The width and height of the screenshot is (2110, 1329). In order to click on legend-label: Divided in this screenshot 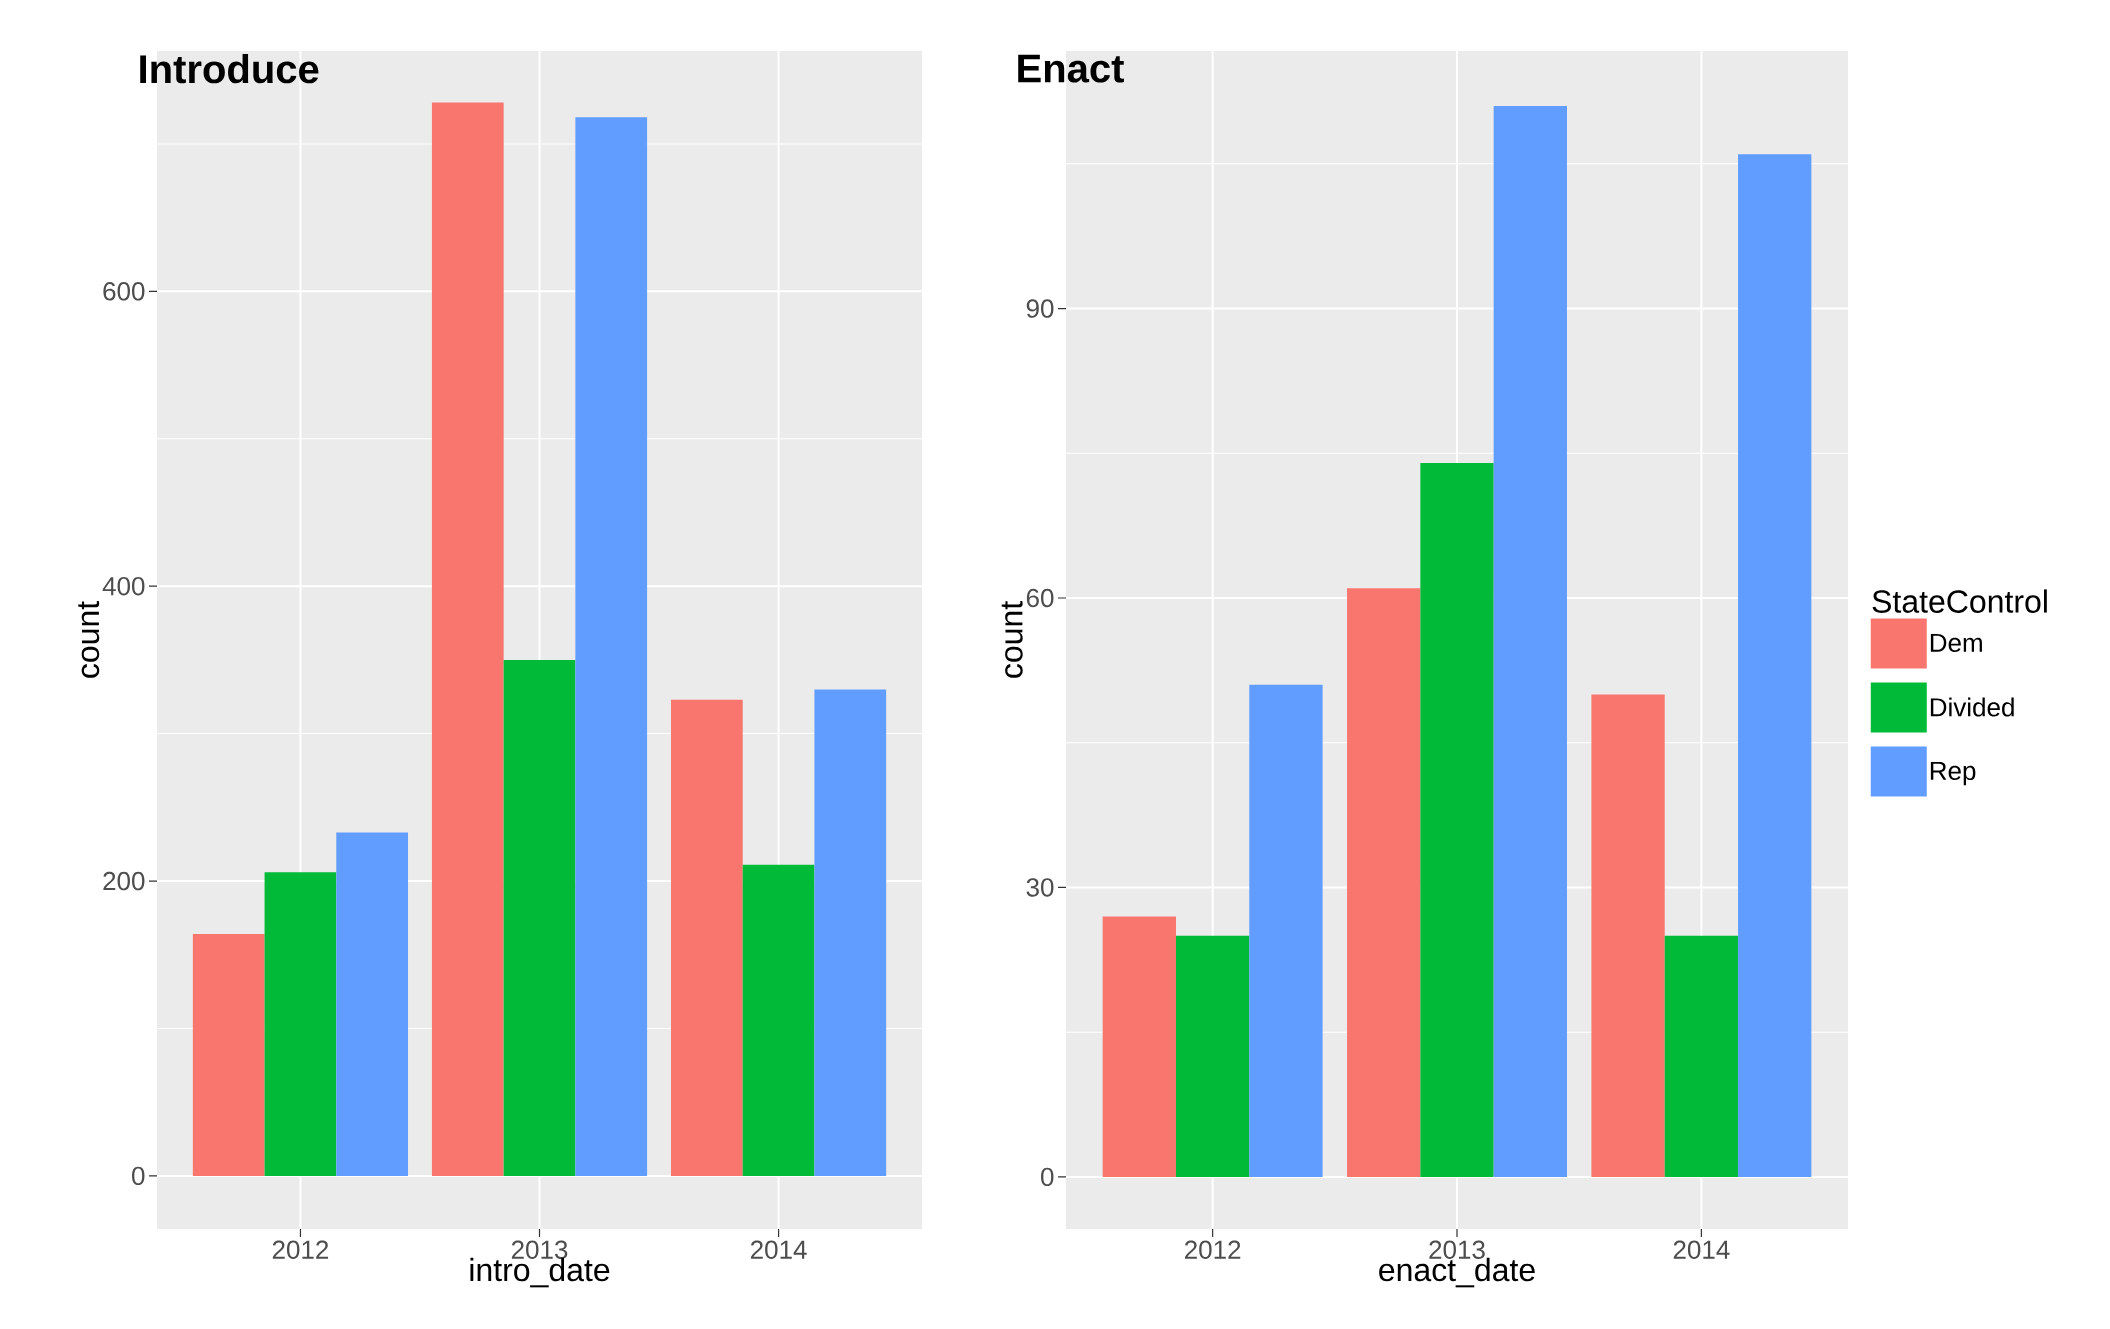, I will do `click(1972, 707)`.